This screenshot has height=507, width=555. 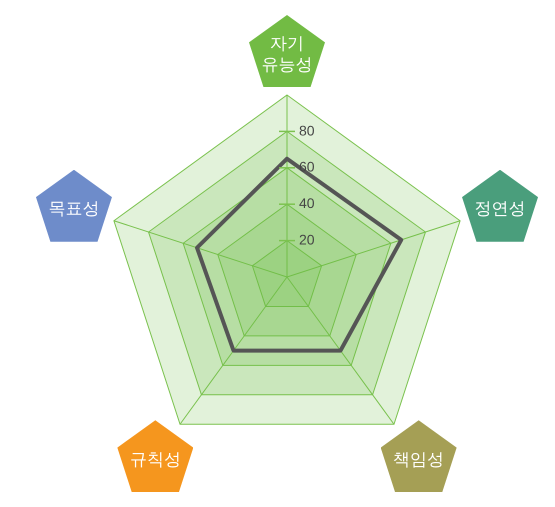 What do you see at coordinates (500, 210) in the screenshot?
I see `spoke-label: 정연성` at bounding box center [500, 210].